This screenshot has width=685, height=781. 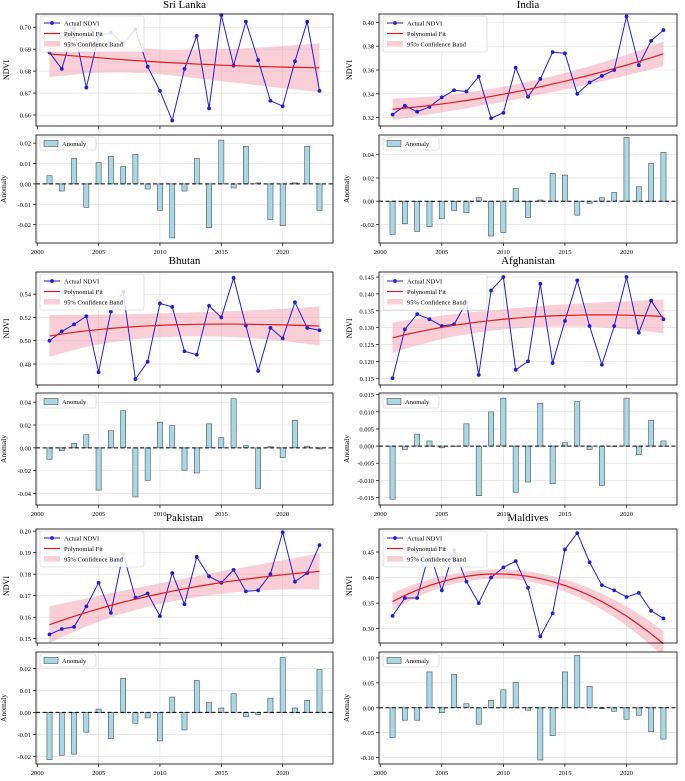 What do you see at coordinates (528, 70) in the screenshot?
I see `ndvi-axes-frame` at bounding box center [528, 70].